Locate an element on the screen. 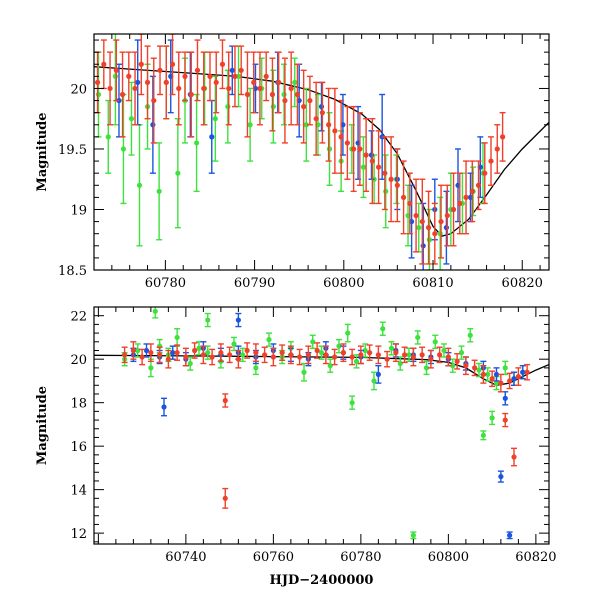  x-axis-label: HJD−2400000 is located at coordinates (322, 580).